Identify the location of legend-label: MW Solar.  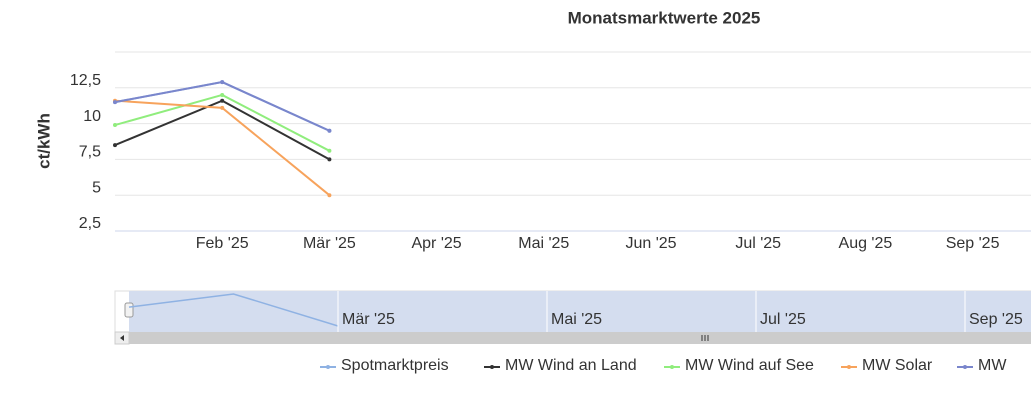
(897, 365).